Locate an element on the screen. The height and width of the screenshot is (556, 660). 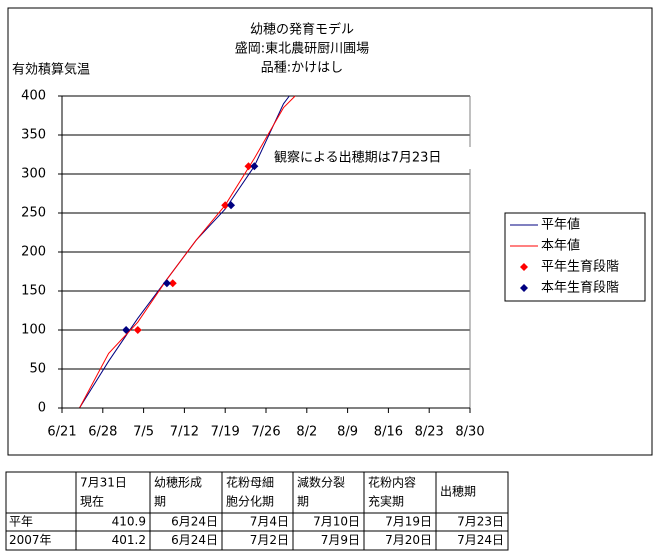
table-cell: 7月23日 is located at coordinates (480, 522).